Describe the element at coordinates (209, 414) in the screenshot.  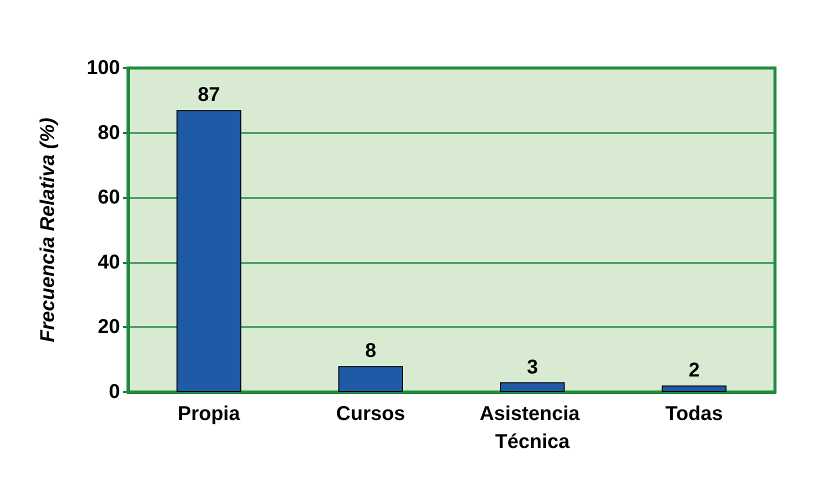
I see `x-tick-label: Propia` at that location.